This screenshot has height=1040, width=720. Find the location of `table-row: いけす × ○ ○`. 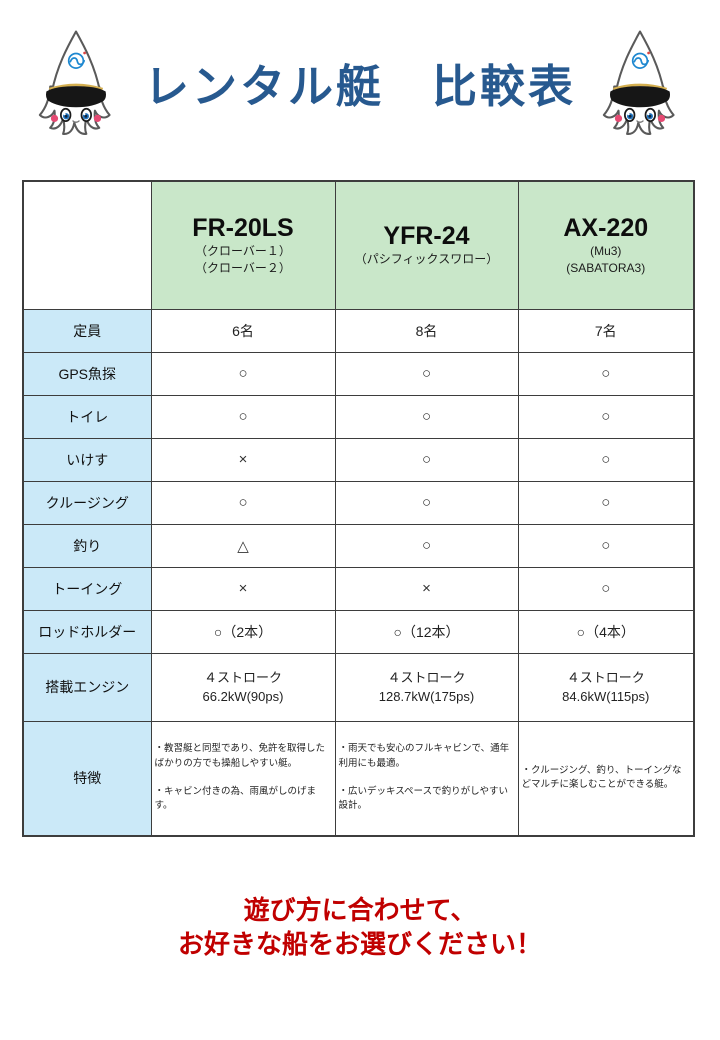

table-row: いけす × ○ ○ is located at coordinates (358, 459).